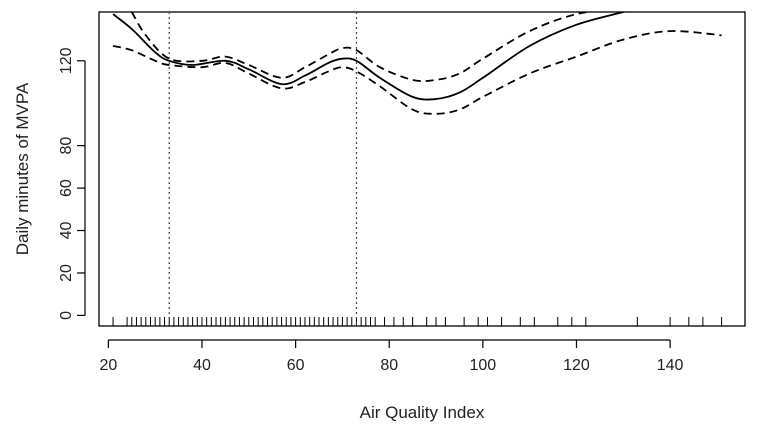  What do you see at coordinates (66, 315) in the screenshot?
I see `y-tick-label: 0` at bounding box center [66, 315].